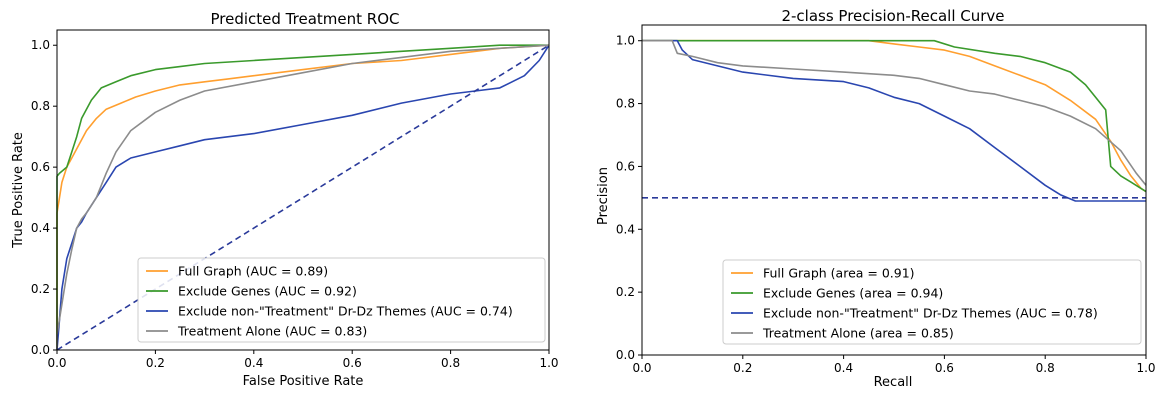 The height and width of the screenshot is (393, 1169). What do you see at coordinates (625, 292) in the screenshot?
I see `pr-y-tick-label: 0.2` at bounding box center [625, 292].